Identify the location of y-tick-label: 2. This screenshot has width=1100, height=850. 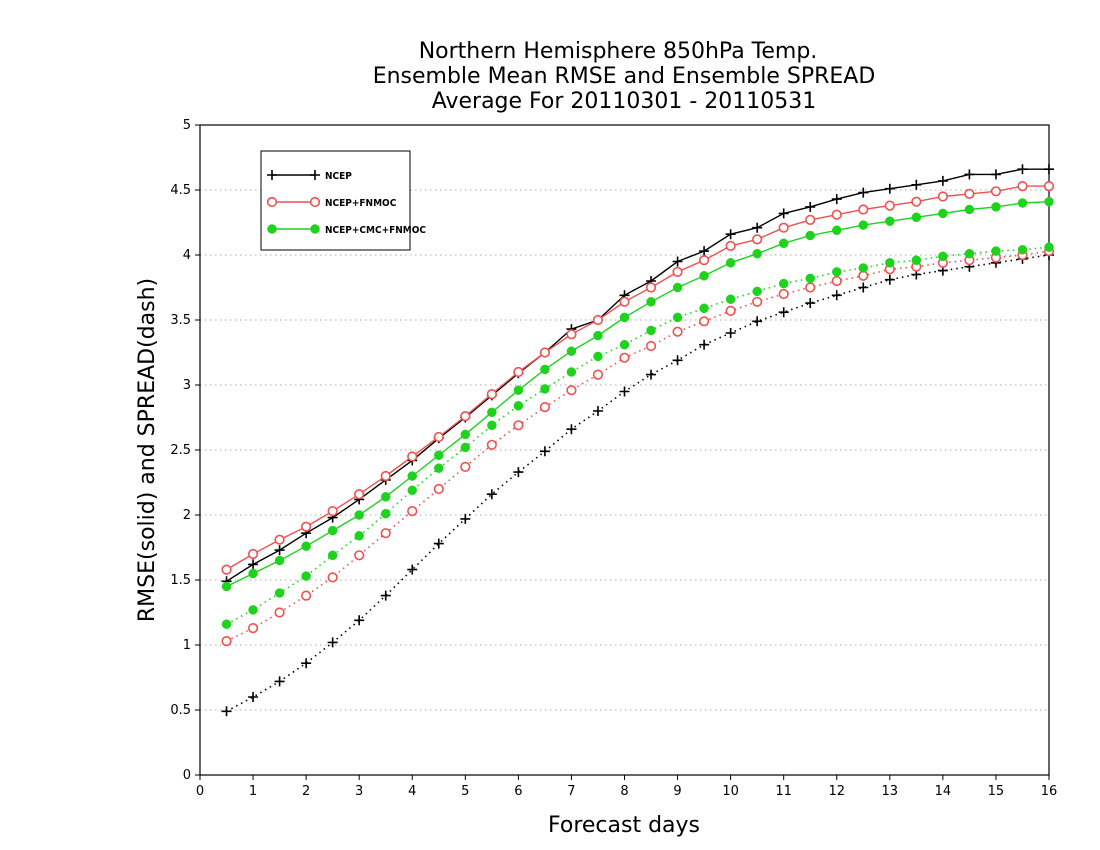
(187, 515).